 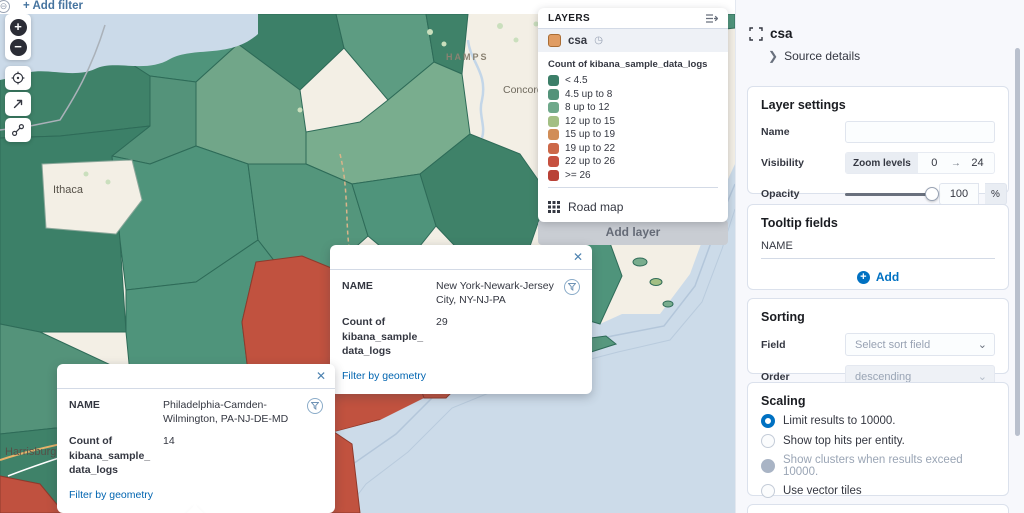 What do you see at coordinates (598, 40) in the screenshot?
I see `time-filter-icon: ◷` at bounding box center [598, 40].